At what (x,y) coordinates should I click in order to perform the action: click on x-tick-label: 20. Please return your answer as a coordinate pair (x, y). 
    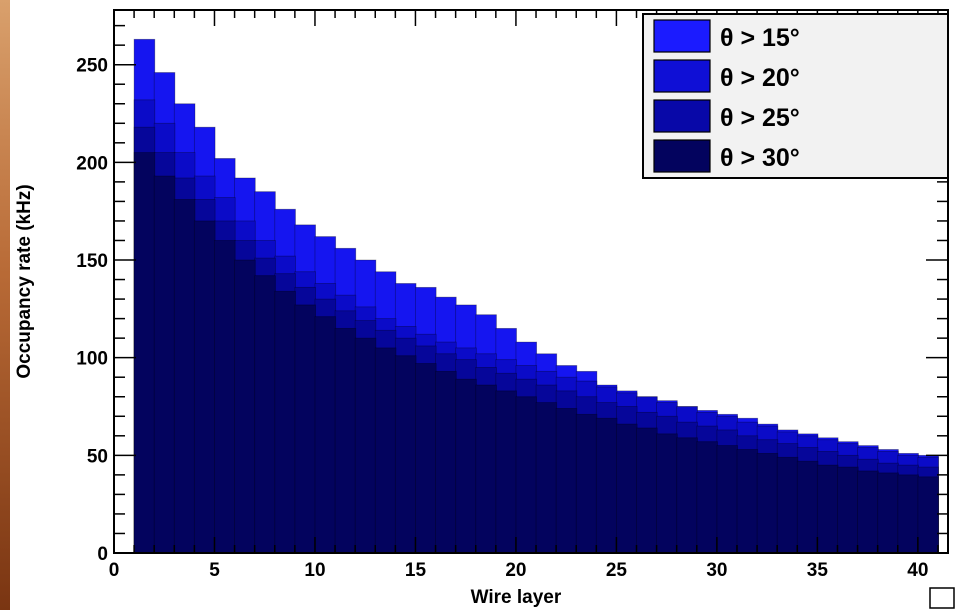
    Looking at the image, I should click on (515, 570).